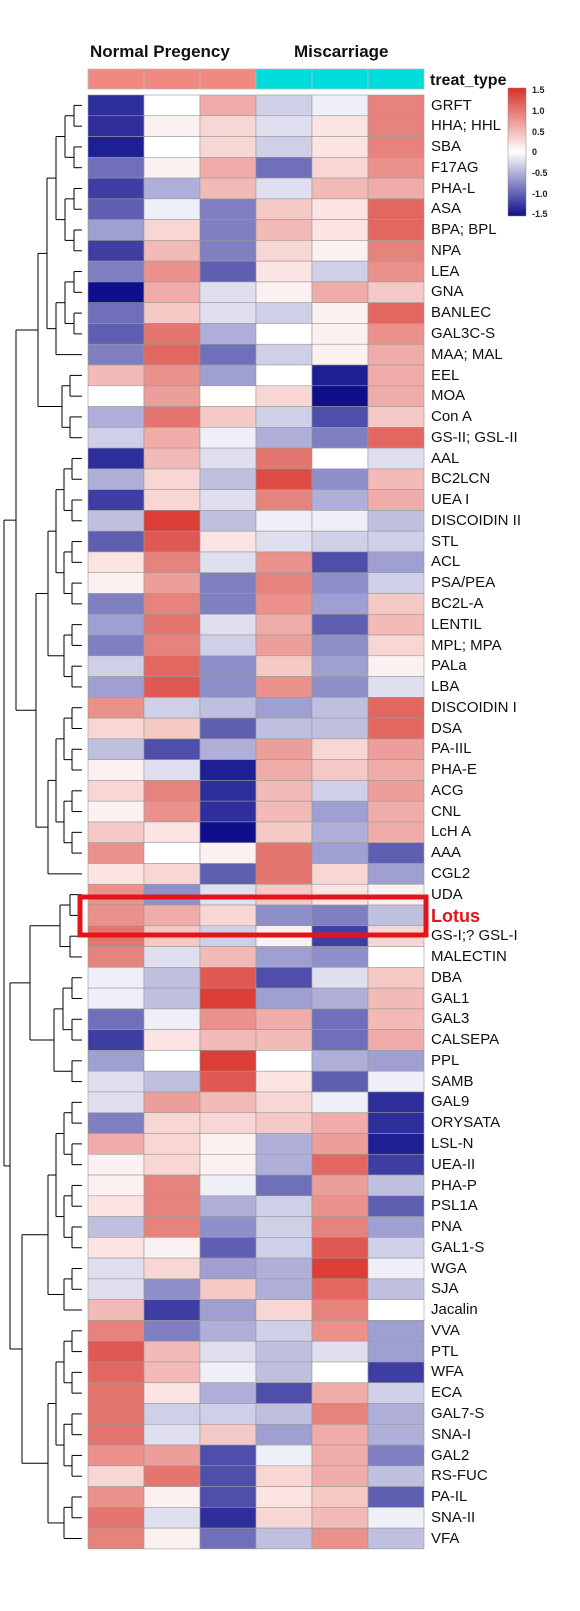  What do you see at coordinates (461, 479) in the screenshot?
I see `row-label: BC2LCN` at bounding box center [461, 479].